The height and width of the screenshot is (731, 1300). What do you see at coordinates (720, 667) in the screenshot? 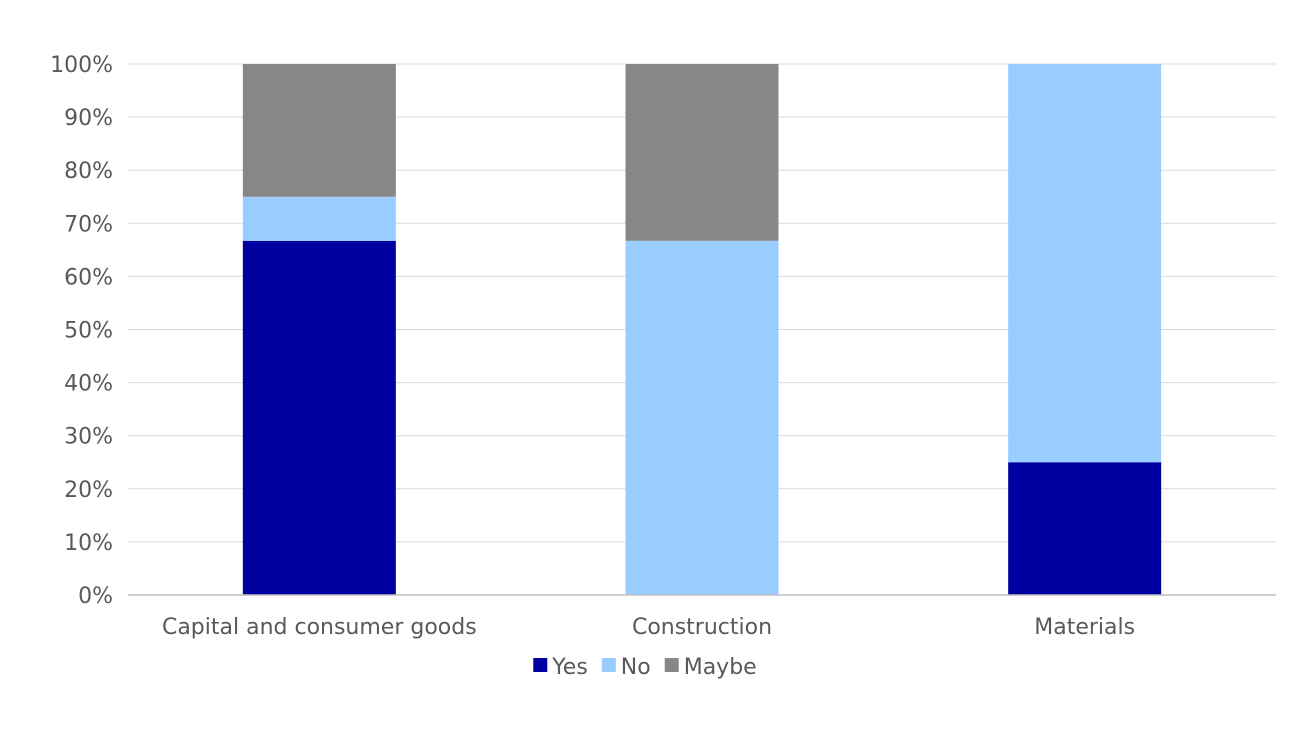
I see `legend-label-maybe: Maybe` at bounding box center [720, 667].